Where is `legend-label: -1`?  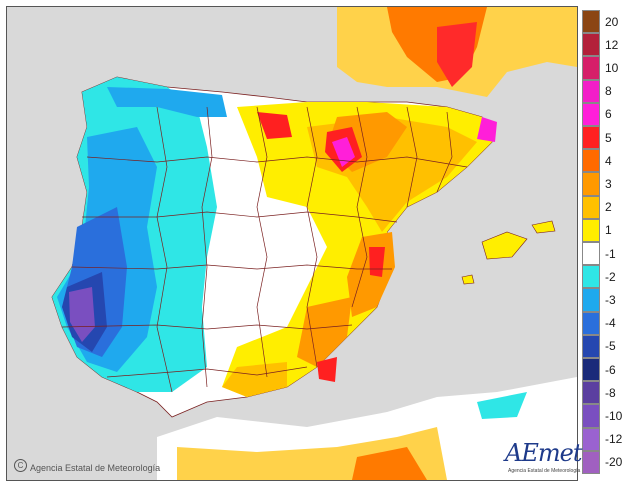 legend-label: -1 is located at coordinates (610, 253).